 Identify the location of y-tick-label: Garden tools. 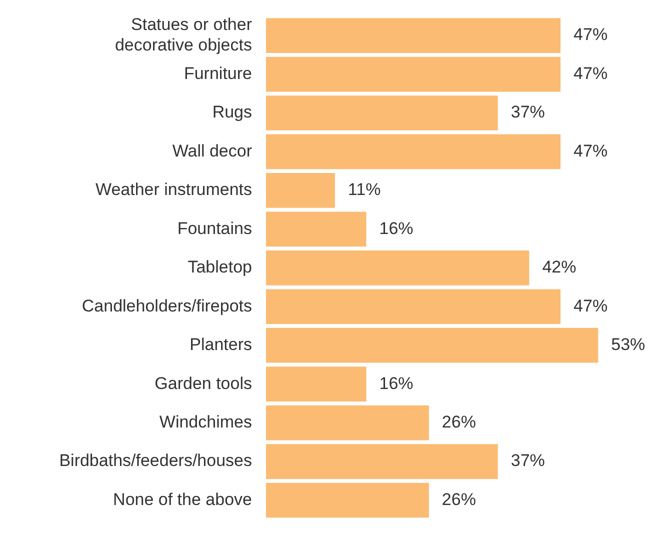
(203, 383).